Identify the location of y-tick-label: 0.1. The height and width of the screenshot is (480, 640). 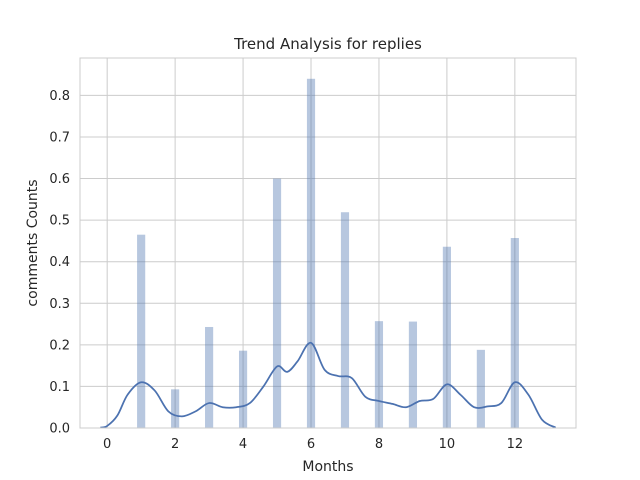
(59, 387).